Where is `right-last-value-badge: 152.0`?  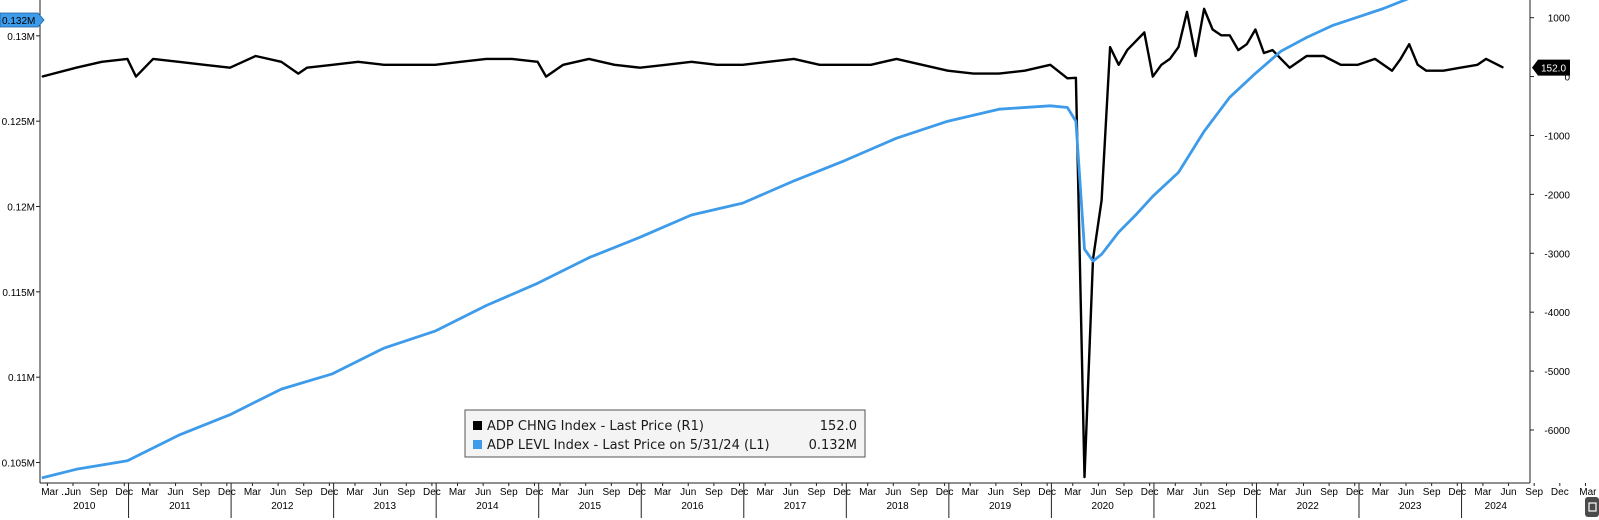 right-last-value-badge: 152.0 is located at coordinates (1551, 67).